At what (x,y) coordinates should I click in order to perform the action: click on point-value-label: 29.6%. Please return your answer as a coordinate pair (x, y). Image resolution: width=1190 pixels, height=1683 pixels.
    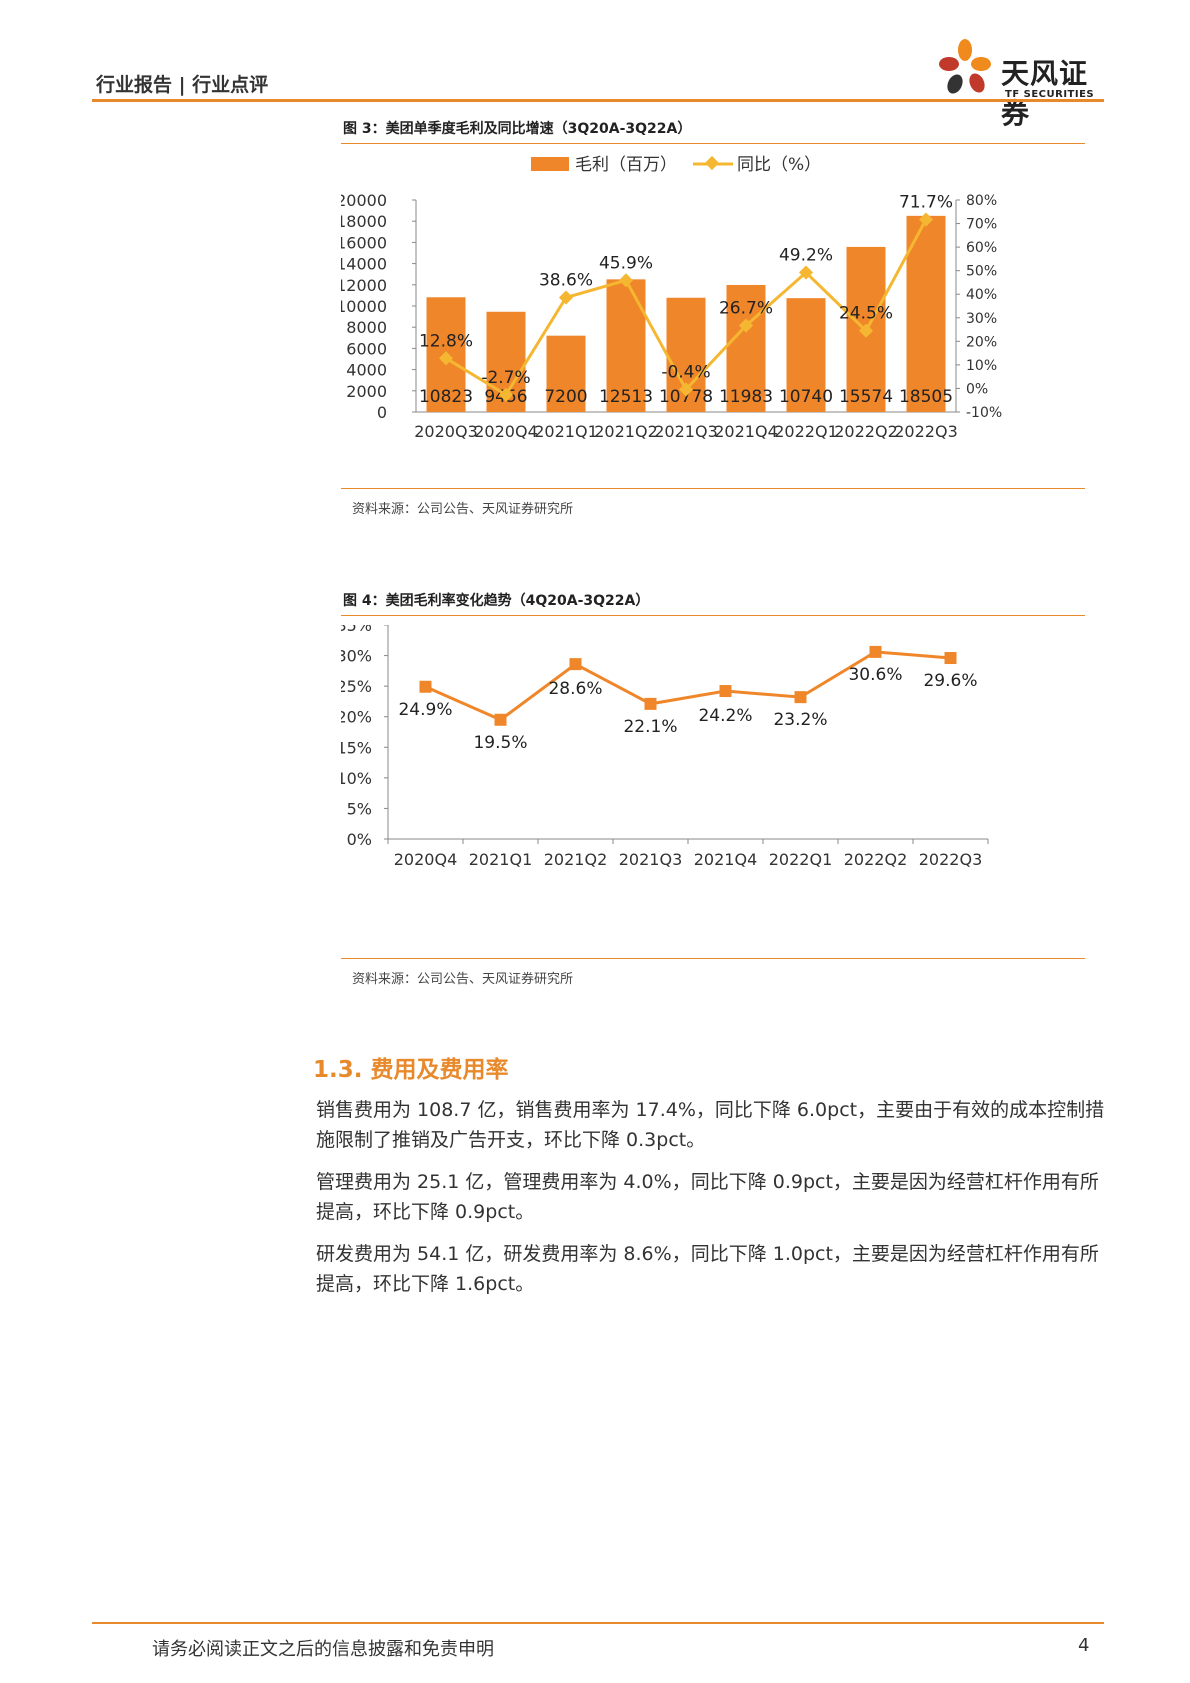
    Looking at the image, I should click on (950, 681).